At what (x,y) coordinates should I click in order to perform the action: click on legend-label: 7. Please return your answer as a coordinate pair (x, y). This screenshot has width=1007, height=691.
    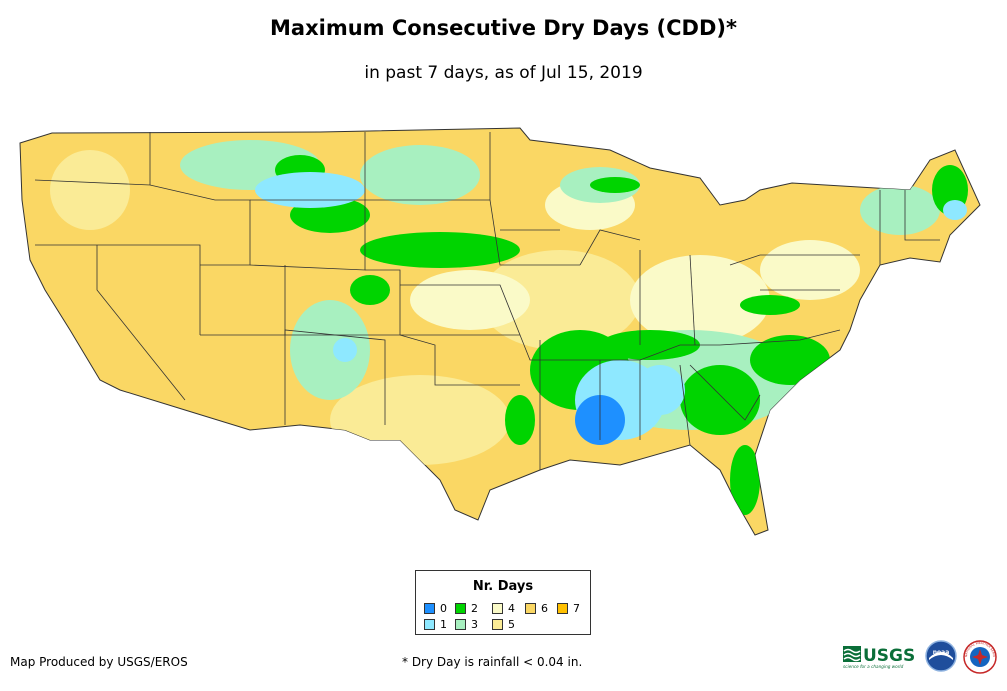
    Looking at the image, I should click on (576, 608).